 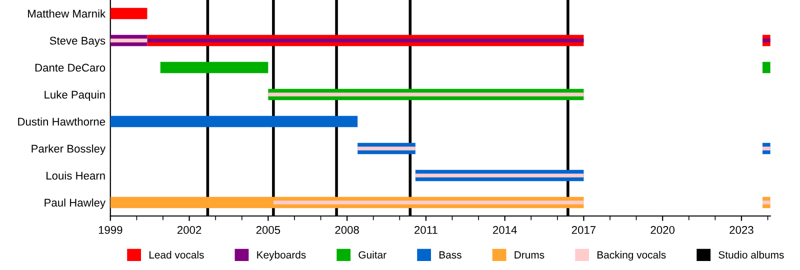 I want to click on x-tick-label: 2005, so click(x=268, y=230).